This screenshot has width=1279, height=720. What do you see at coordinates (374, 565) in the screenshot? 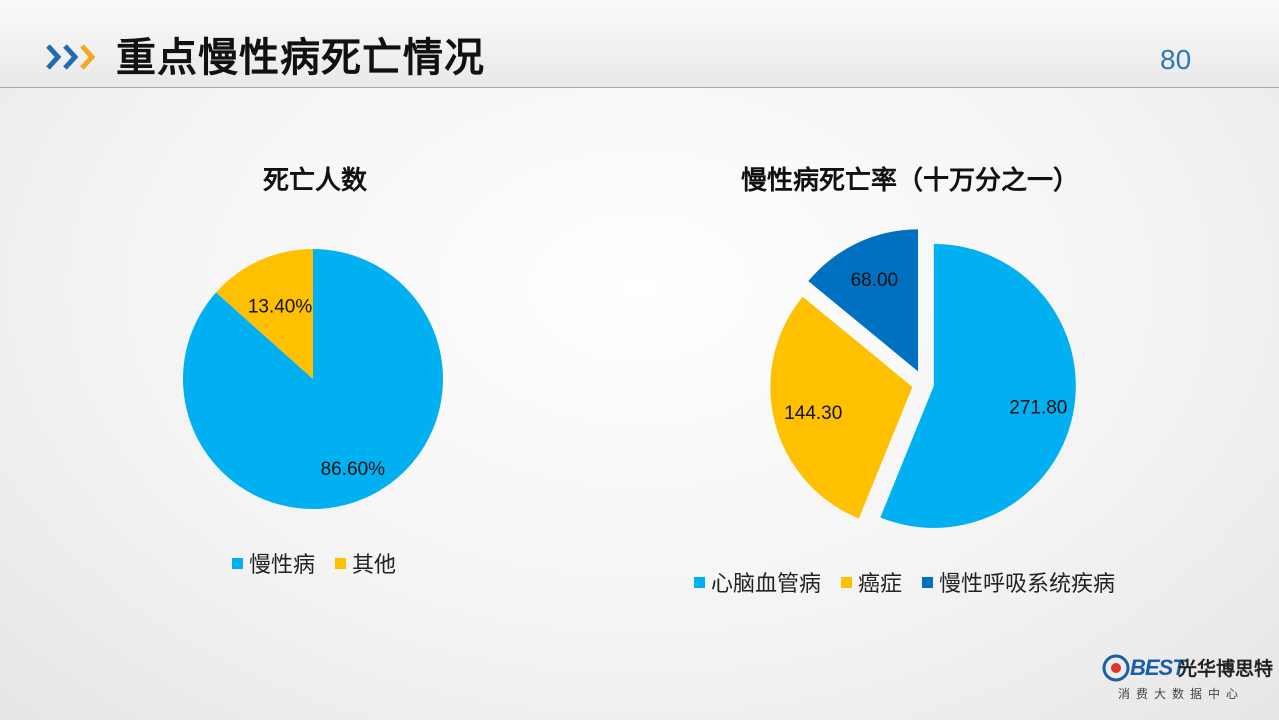
I see `legend-label: 其他` at bounding box center [374, 565].